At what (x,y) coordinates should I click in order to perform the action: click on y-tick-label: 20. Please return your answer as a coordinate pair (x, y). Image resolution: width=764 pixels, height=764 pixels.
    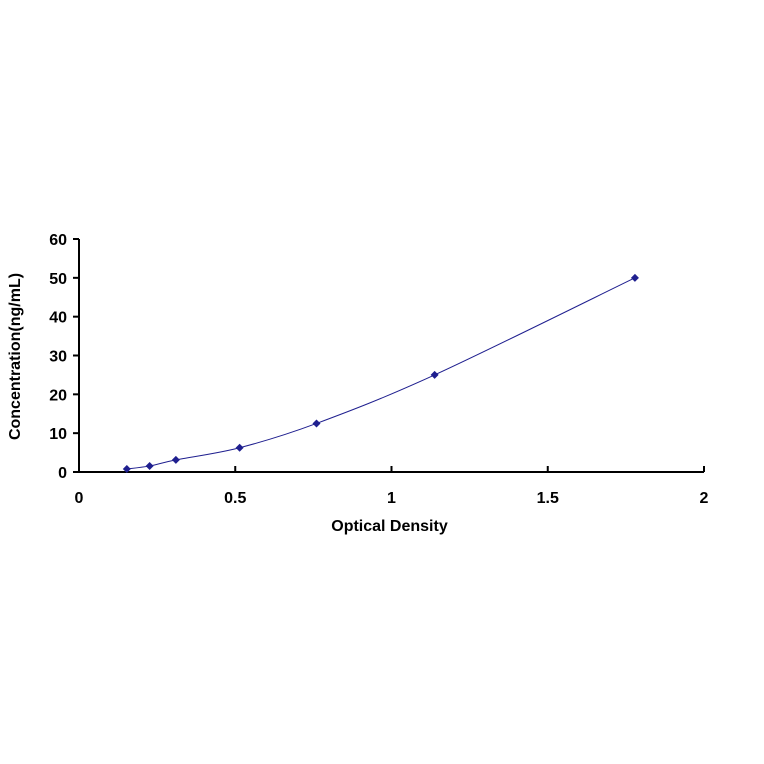
    Looking at the image, I should click on (58, 395).